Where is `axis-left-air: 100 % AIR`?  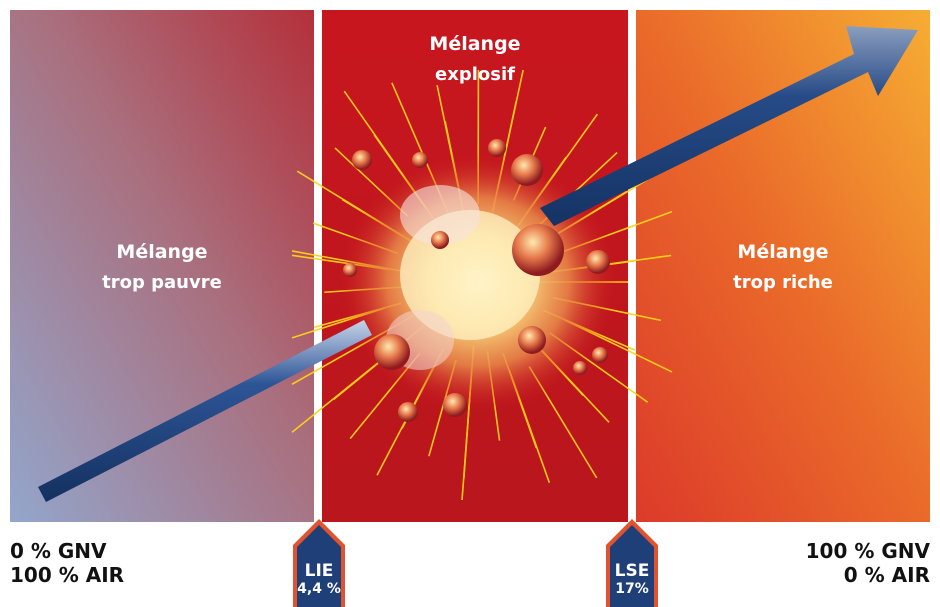 axis-left-air: 100 % AIR is located at coordinates (67, 575).